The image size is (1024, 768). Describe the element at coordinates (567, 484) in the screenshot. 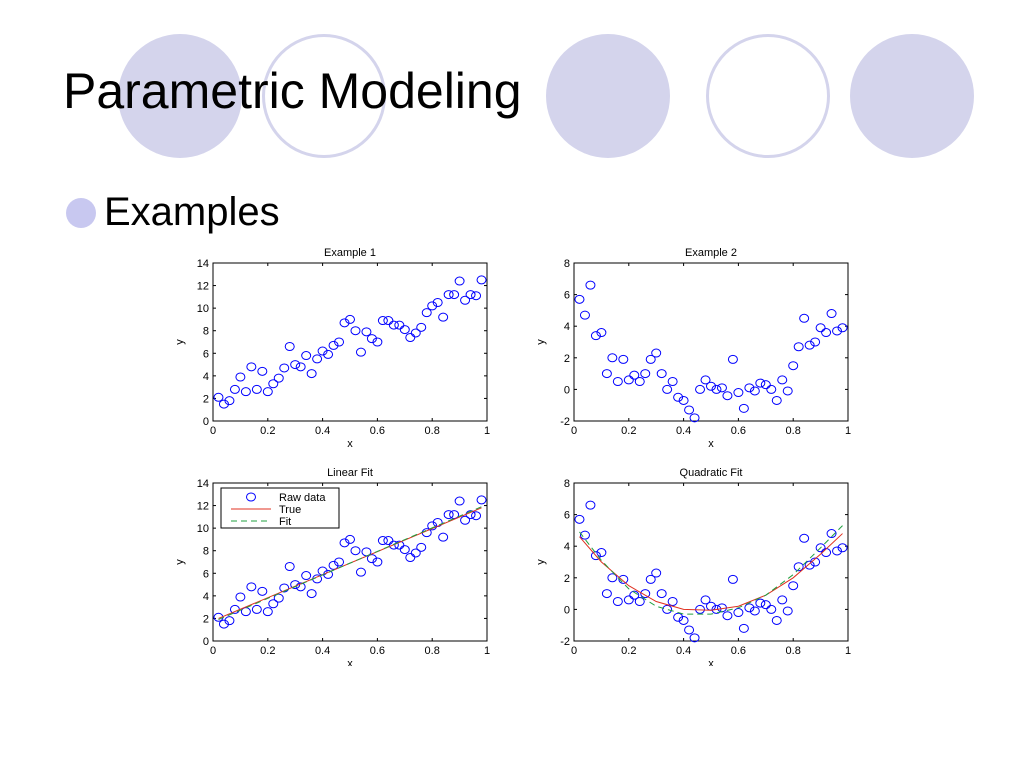

I see `y-tick-label: 8` at that location.